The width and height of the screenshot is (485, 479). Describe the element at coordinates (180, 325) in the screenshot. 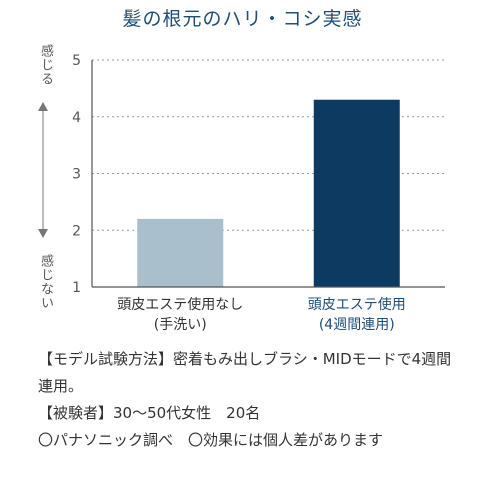

I see `x-sublabel-1: (手洗い)` at that location.